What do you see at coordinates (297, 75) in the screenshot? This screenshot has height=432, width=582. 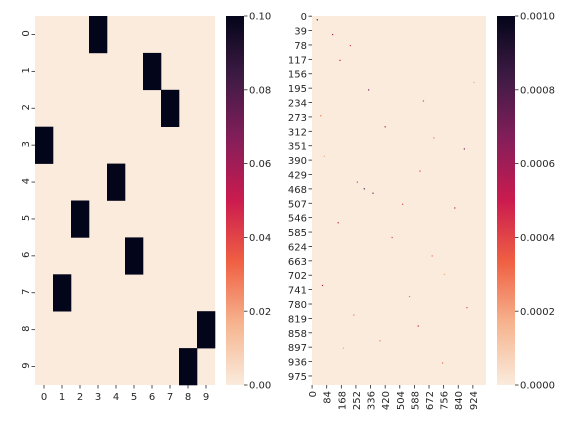 I see `right-y-tick-label: 156` at bounding box center [297, 75].